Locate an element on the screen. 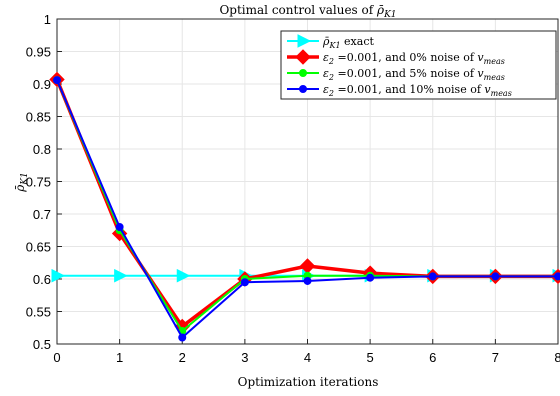  y-tick-label: 0.8 is located at coordinates (42, 149).